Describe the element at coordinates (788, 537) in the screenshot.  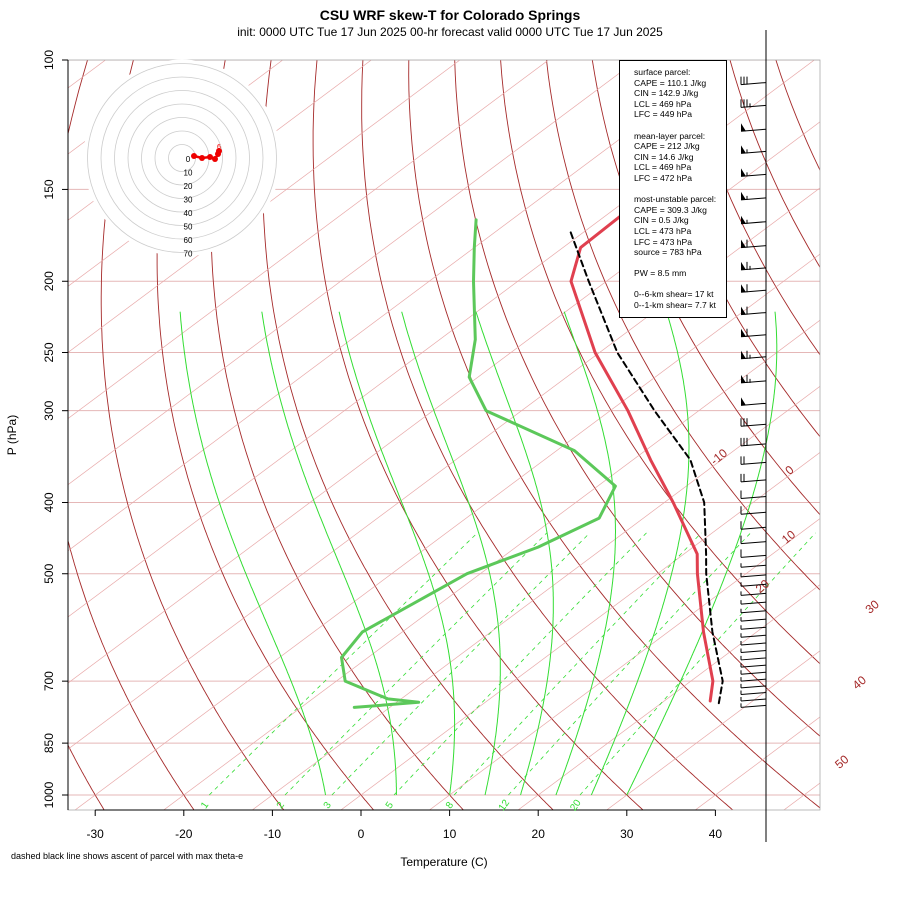
I see `isotherm-label: 10` at that location.